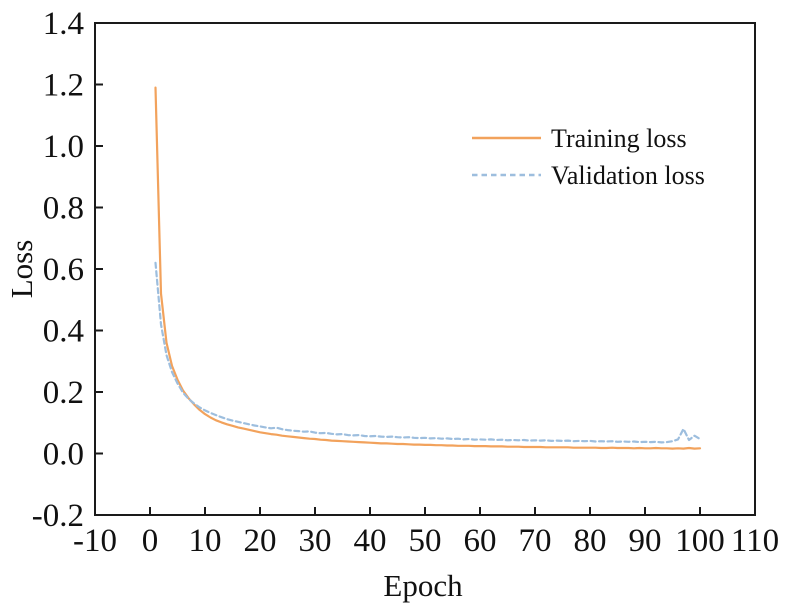 The image size is (787, 616). Describe the element at coordinates (95, 541) in the screenshot. I see `x-tick-label: -10` at that location.